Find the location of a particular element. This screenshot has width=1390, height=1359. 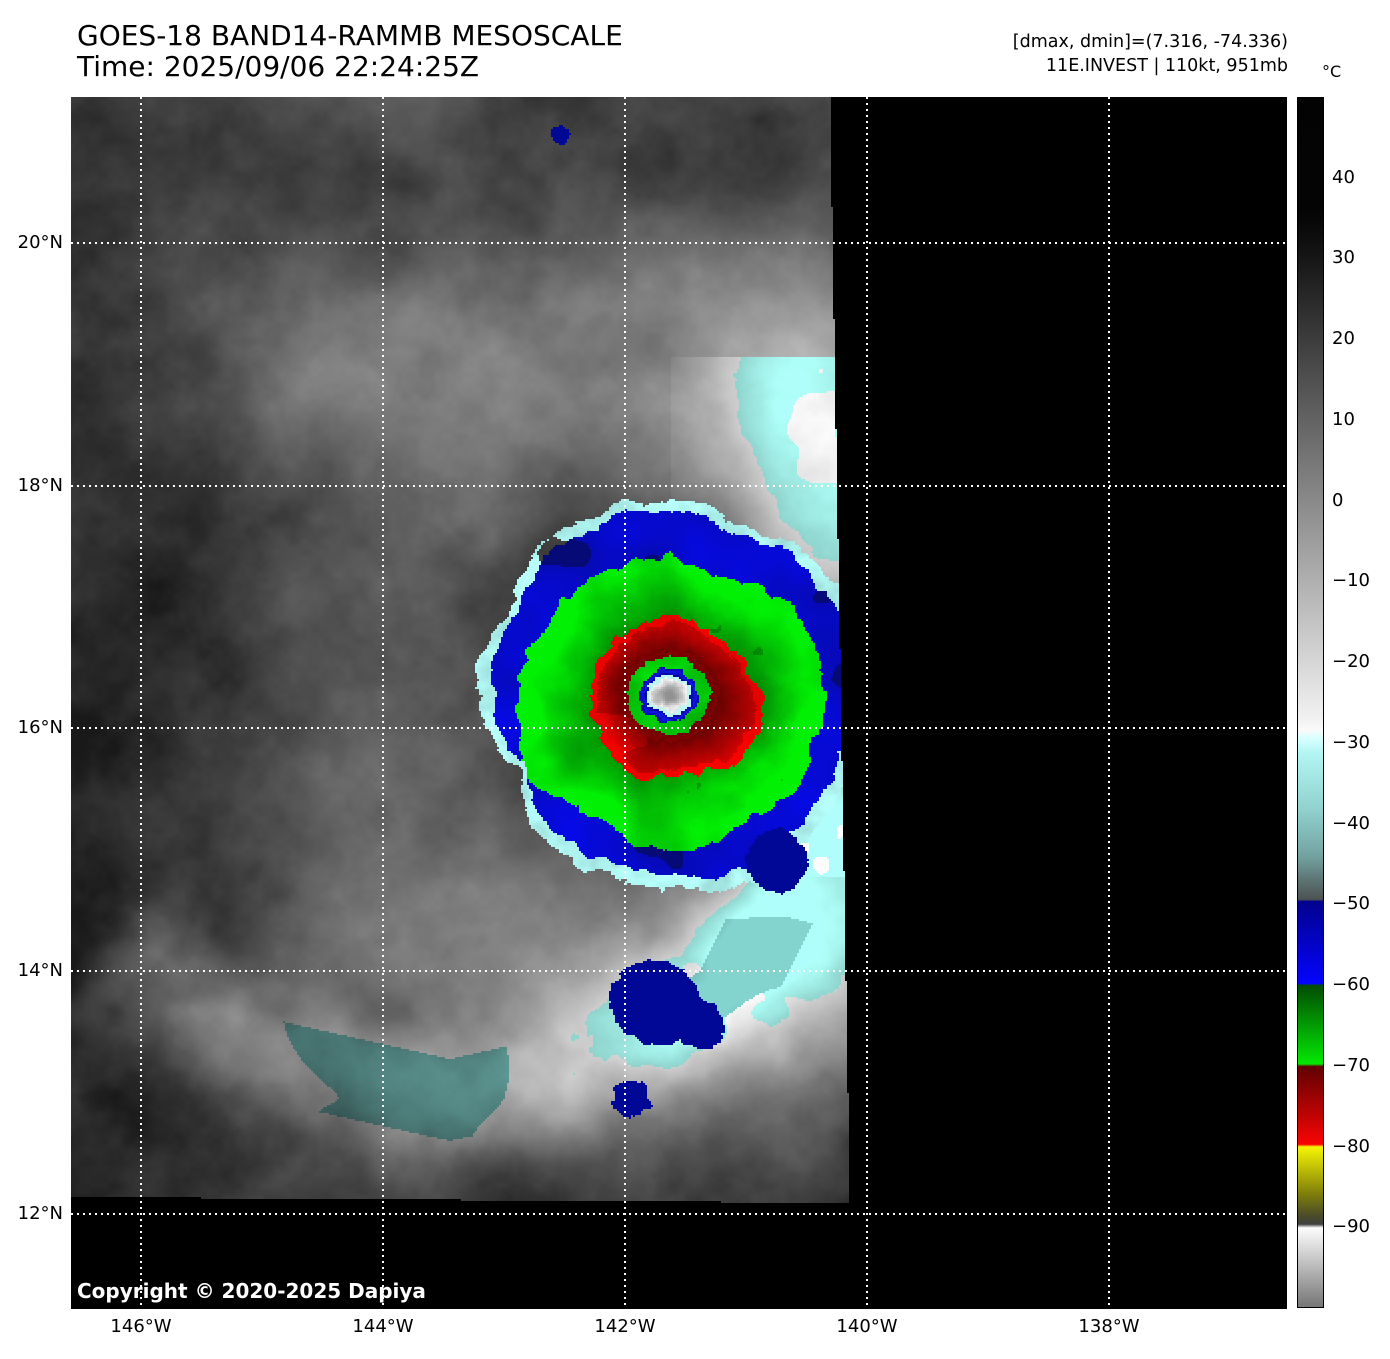

colorbar-tick-label: −70 is located at coordinates (1351, 1065).